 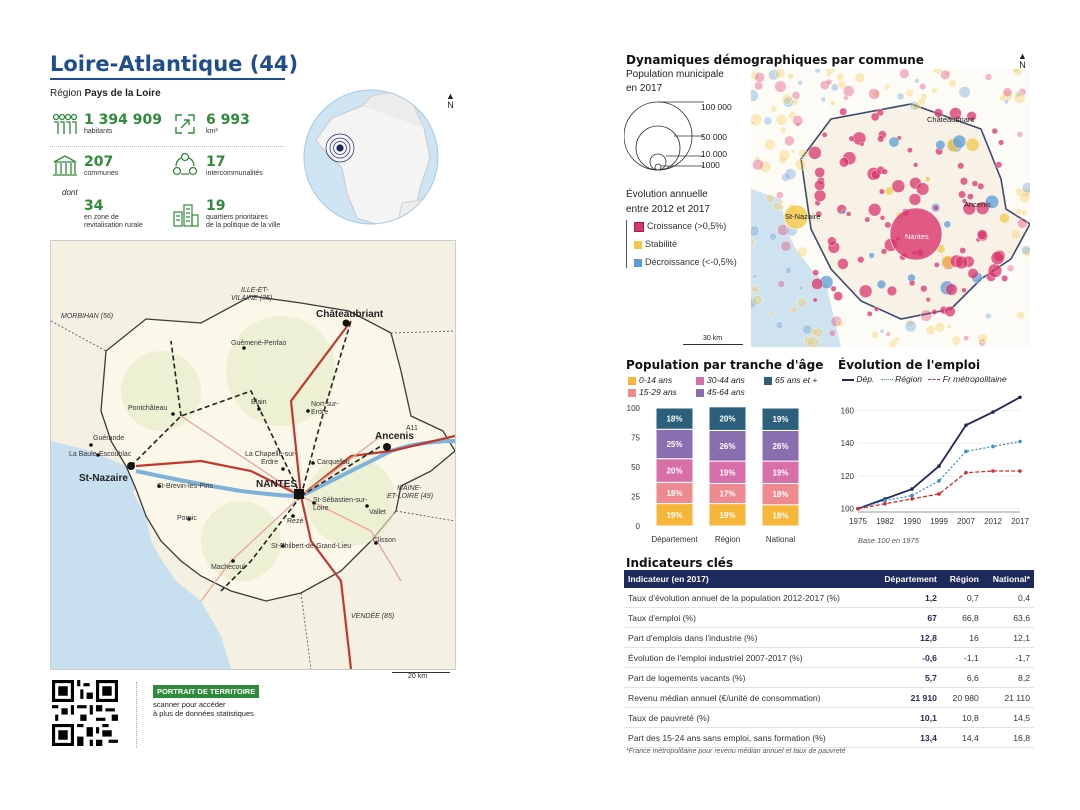 I want to click on demo-label-ancenis: Ancenis, so click(x=977, y=204).